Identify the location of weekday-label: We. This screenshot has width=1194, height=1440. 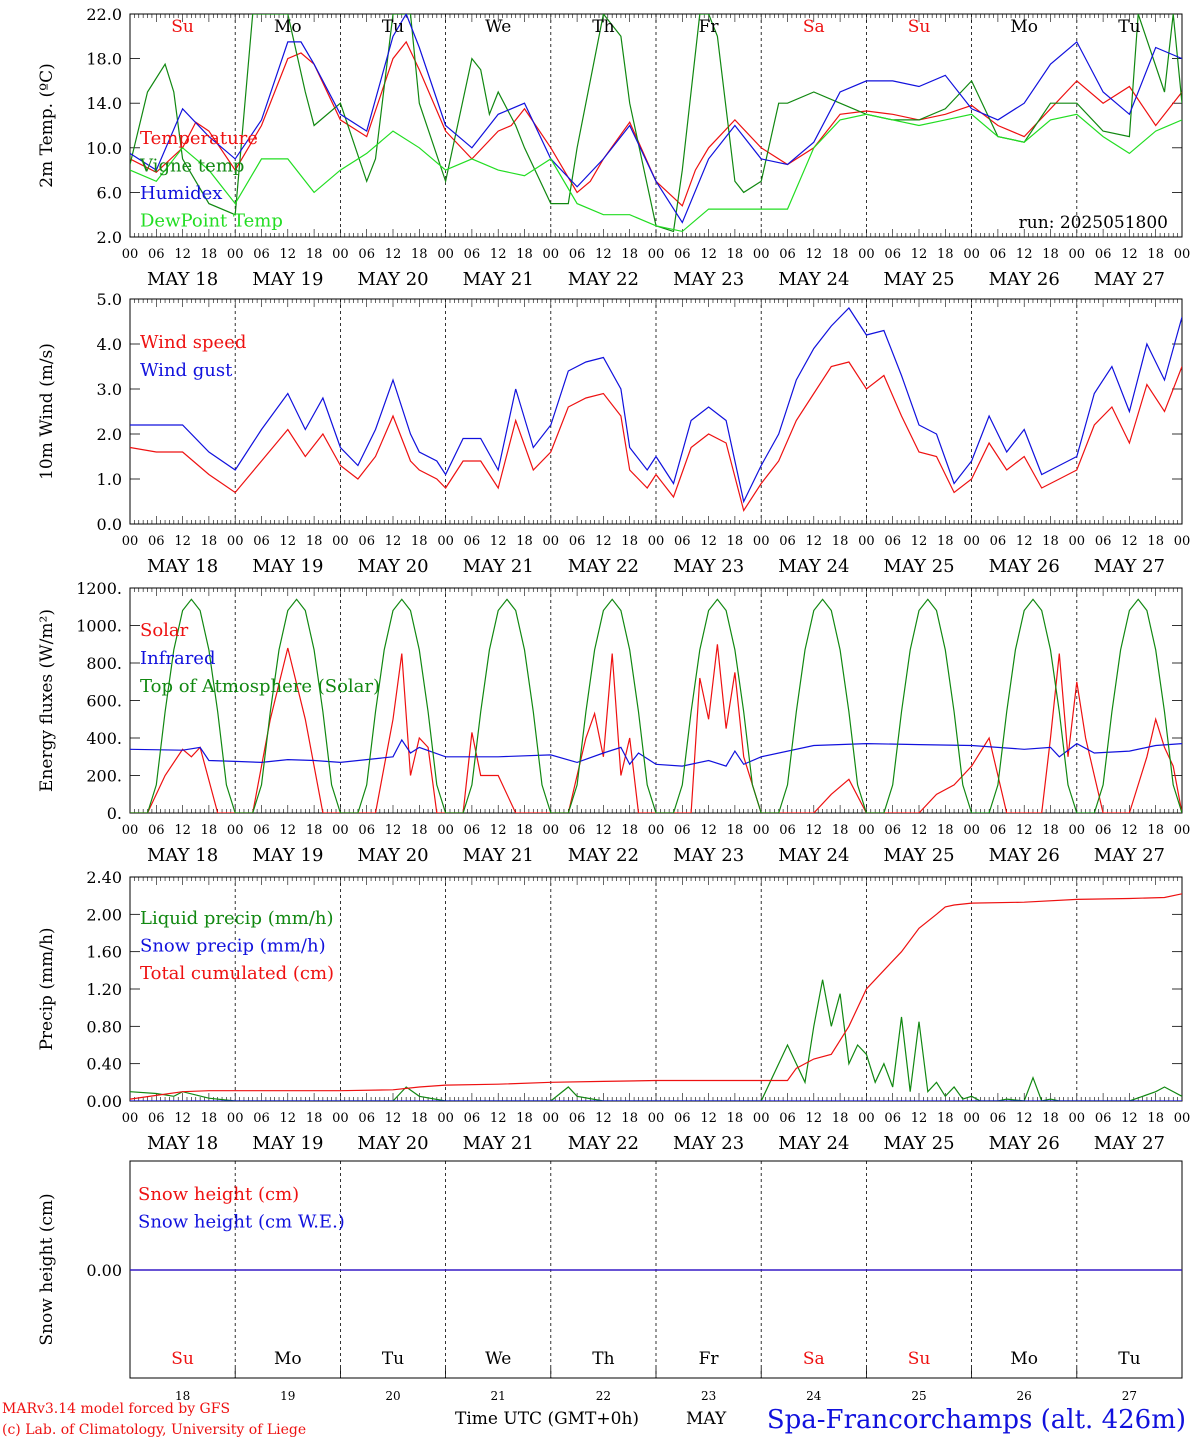
(498, 1359).